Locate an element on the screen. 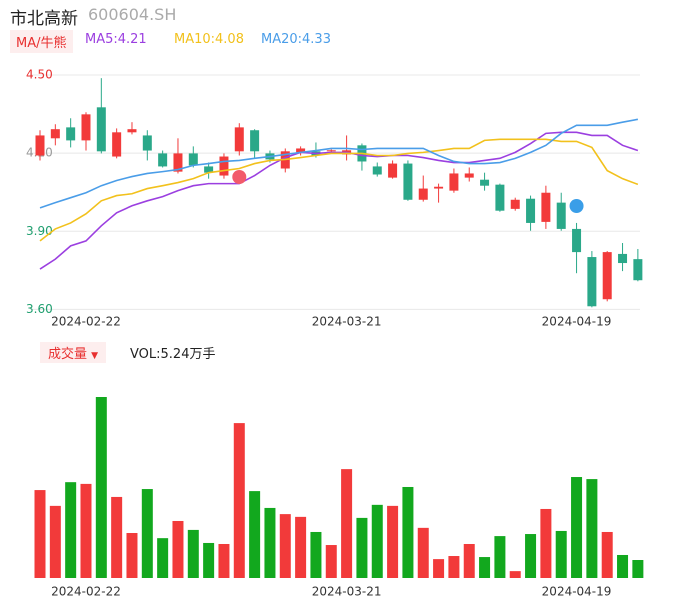  ma-tab: MA/牛熊 is located at coordinates (41, 41).